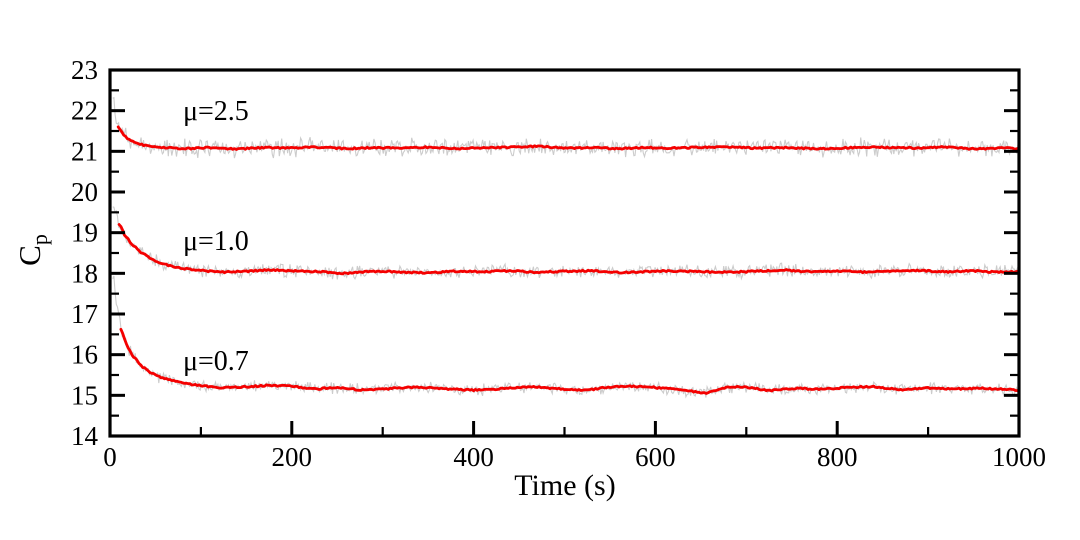 The height and width of the screenshot is (540, 1080). What do you see at coordinates (1019, 457) in the screenshot?
I see `x-tick-label: 1000` at bounding box center [1019, 457].